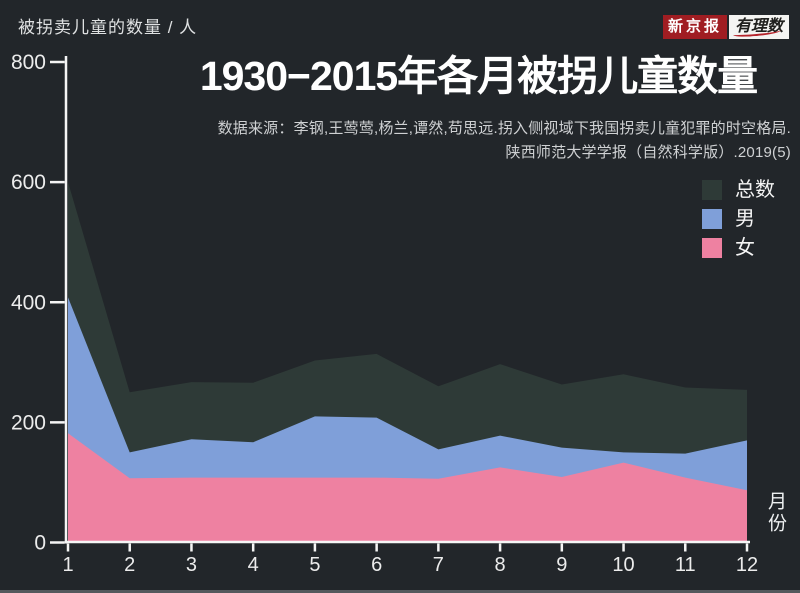 This screenshot has width=800, height=593. What do you see at coordinates (478, 76) in the screenshot?
I see `chart-title: 1930−2015年各月被拐儿童数量` at bounding box center [478, 76].